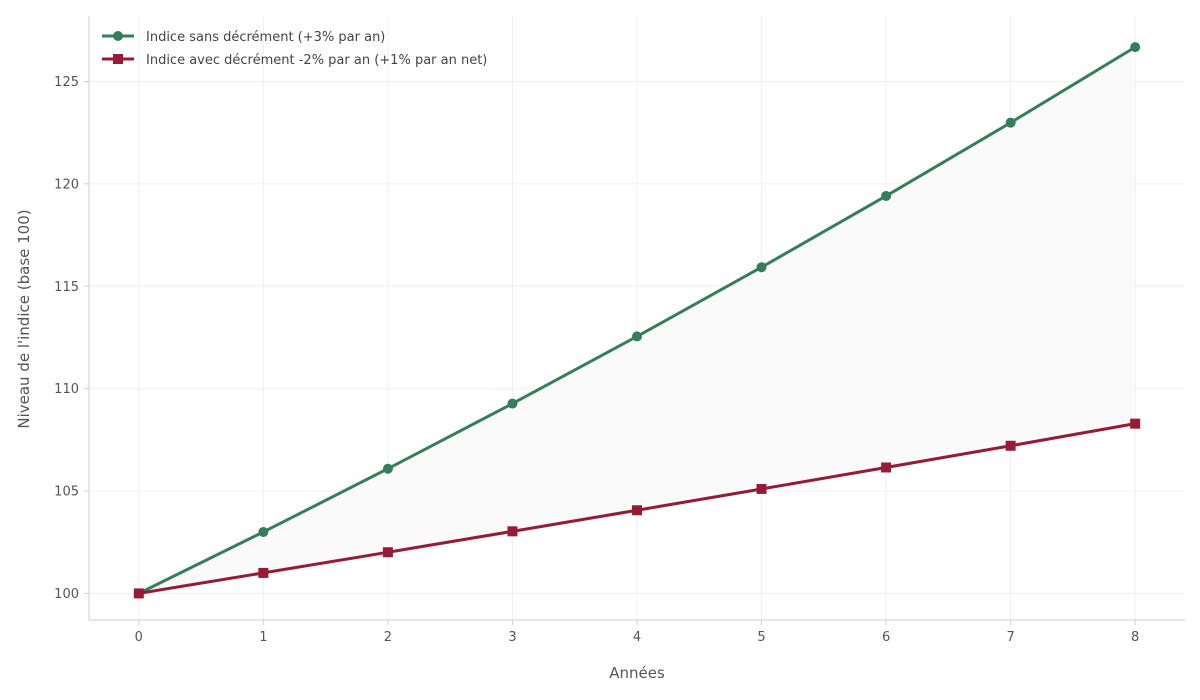 This screenshot has width=1200, height=700. I want to click on y-tick-label: 100, so click(66, 594).